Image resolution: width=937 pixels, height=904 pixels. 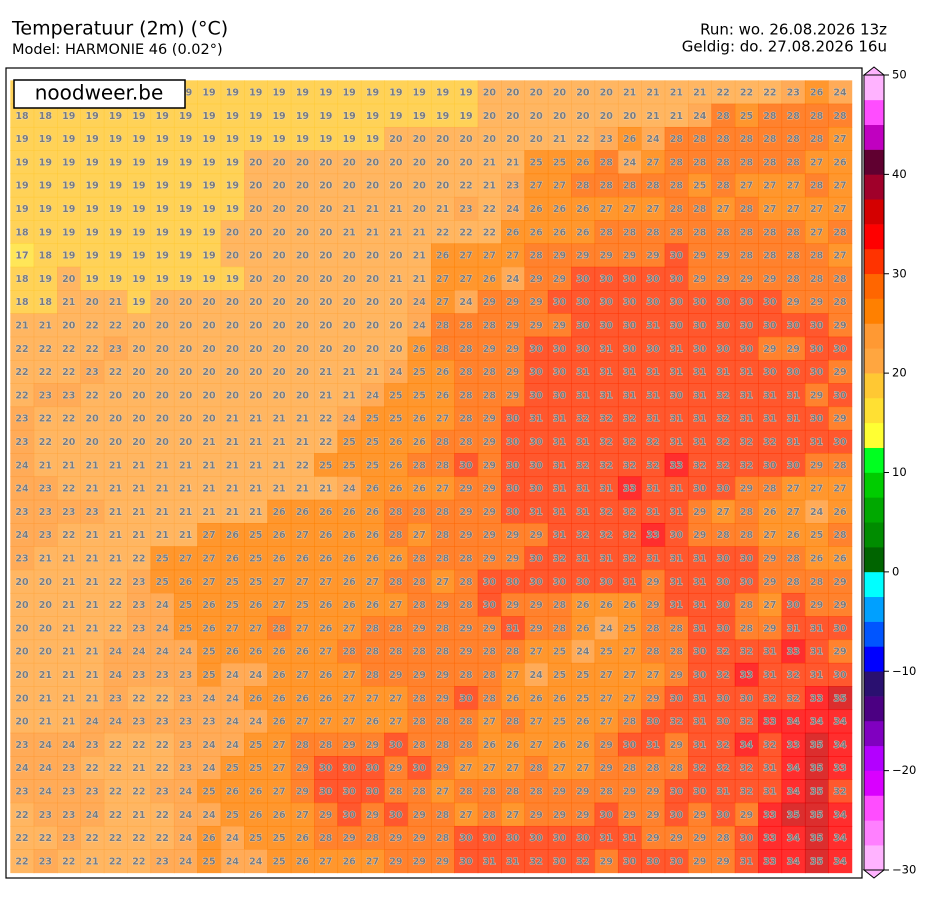 I want to click on cell-label: 35, so click(x=816, y=792).